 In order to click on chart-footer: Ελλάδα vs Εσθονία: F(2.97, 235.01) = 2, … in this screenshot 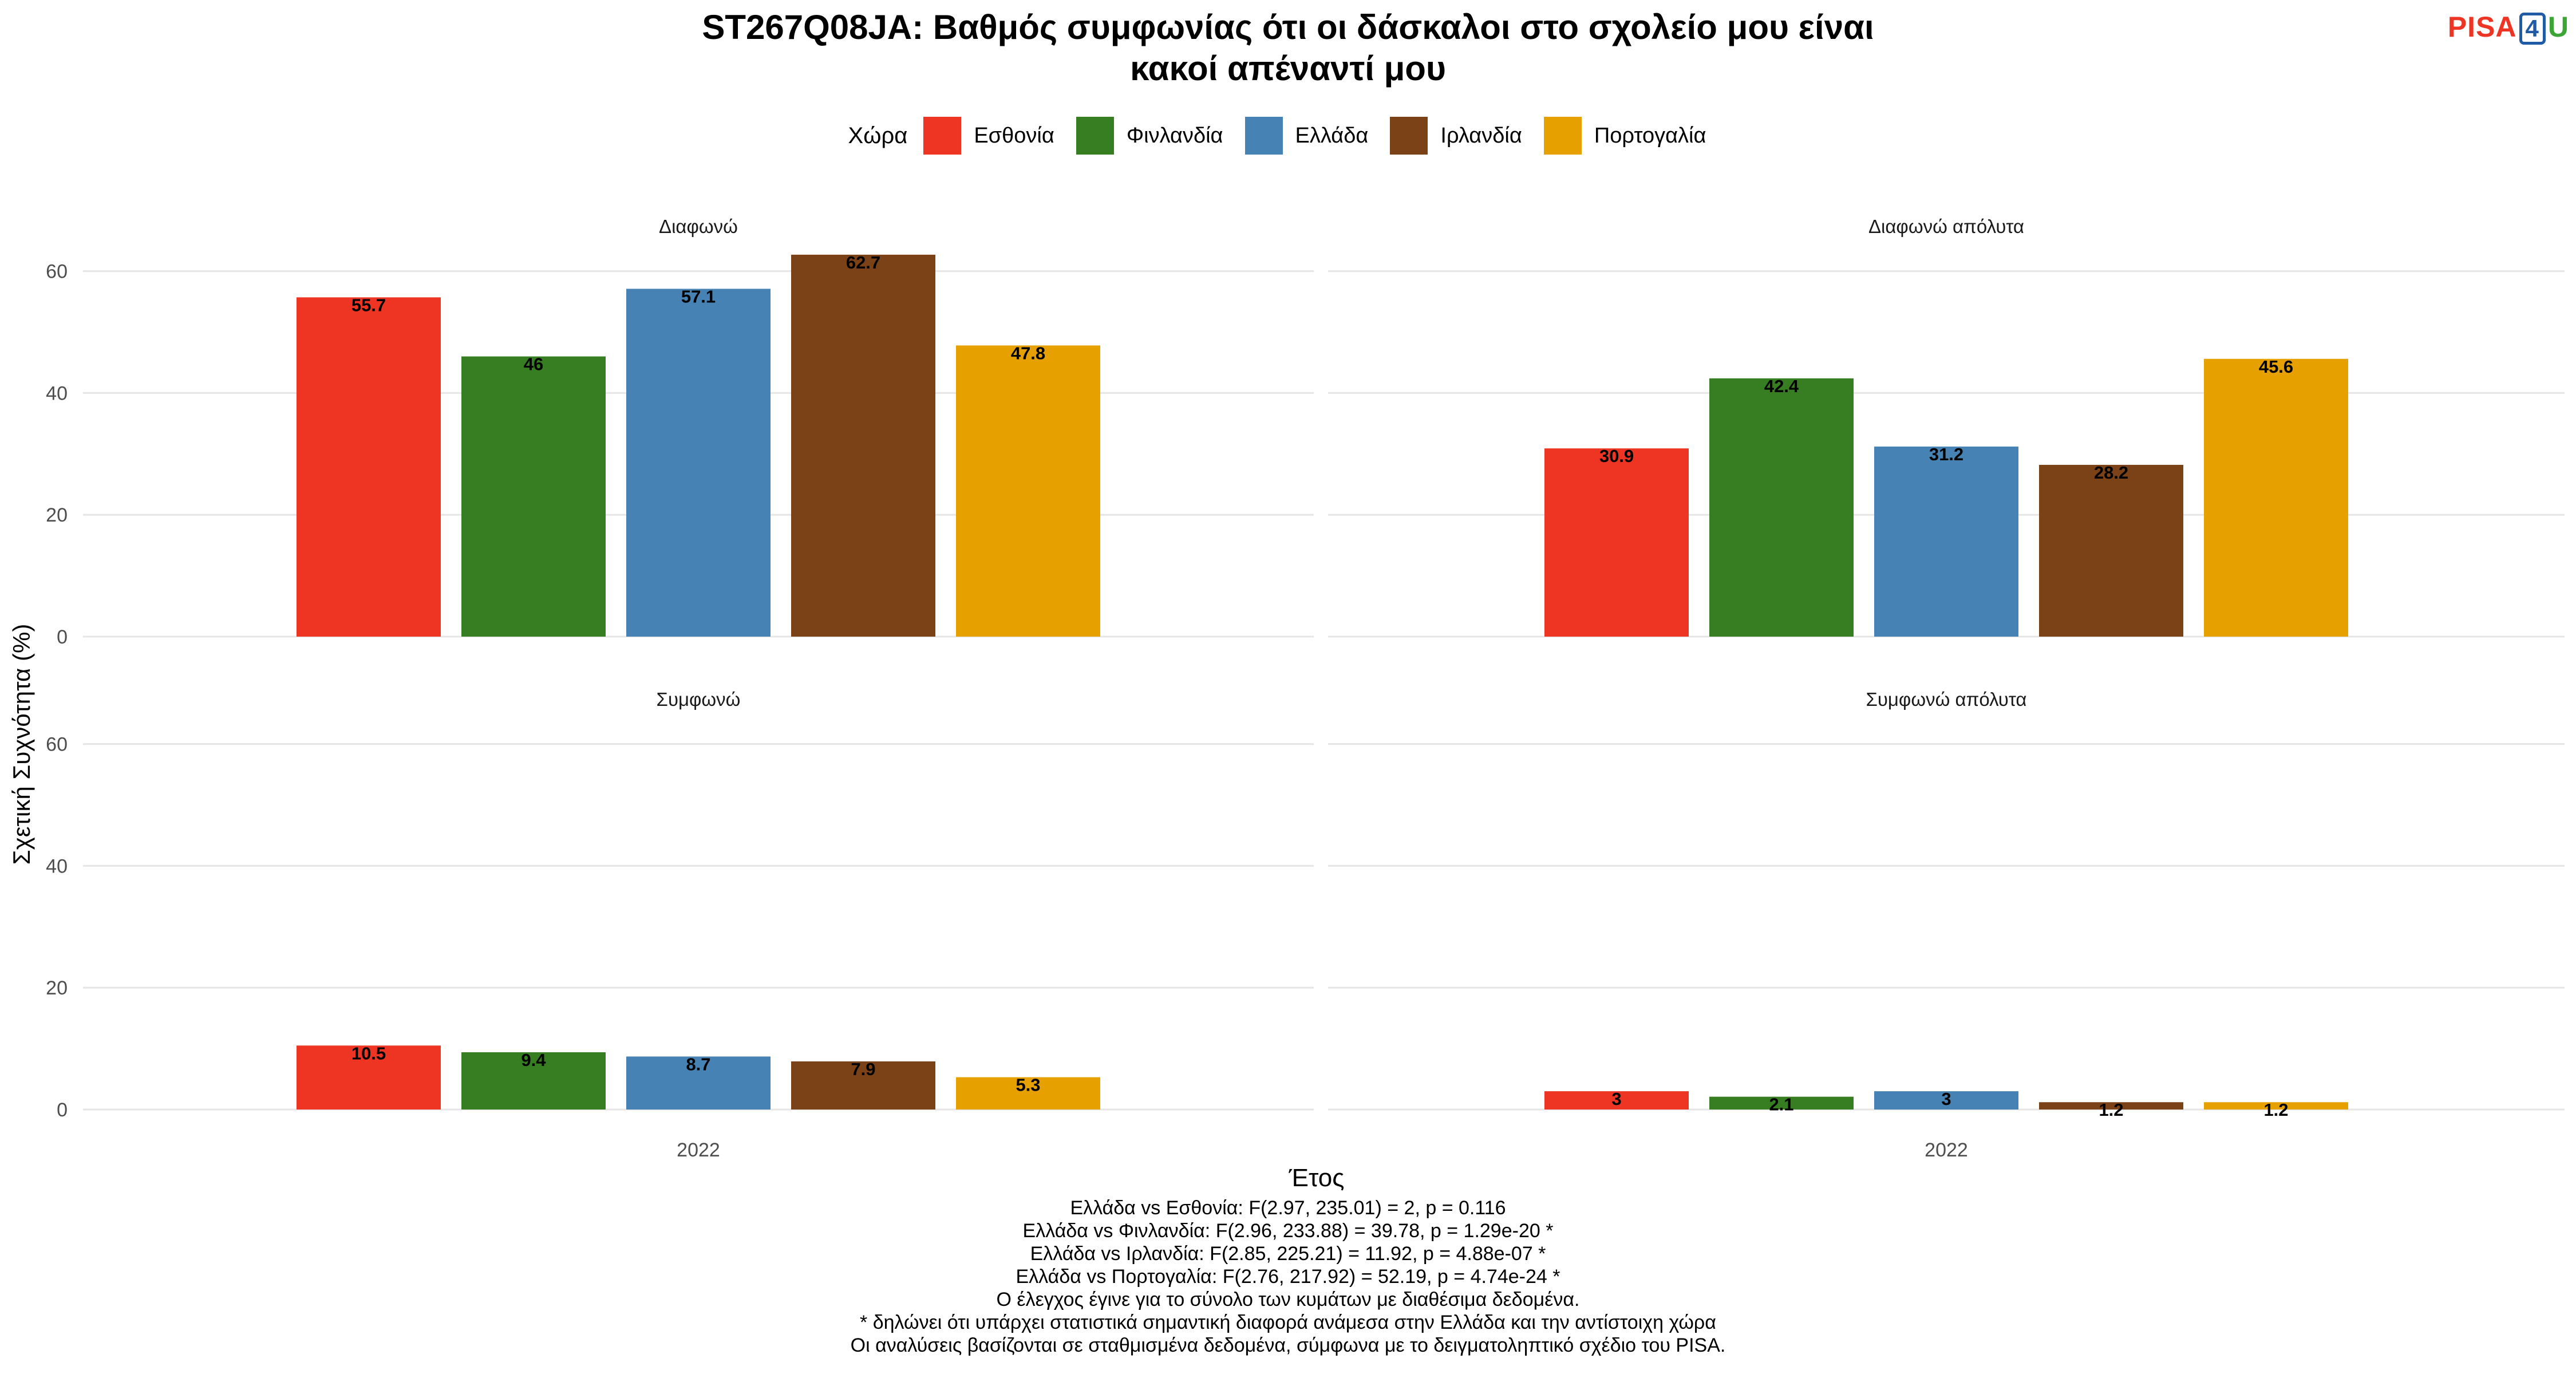, I will do `click(1288, 1277)`.